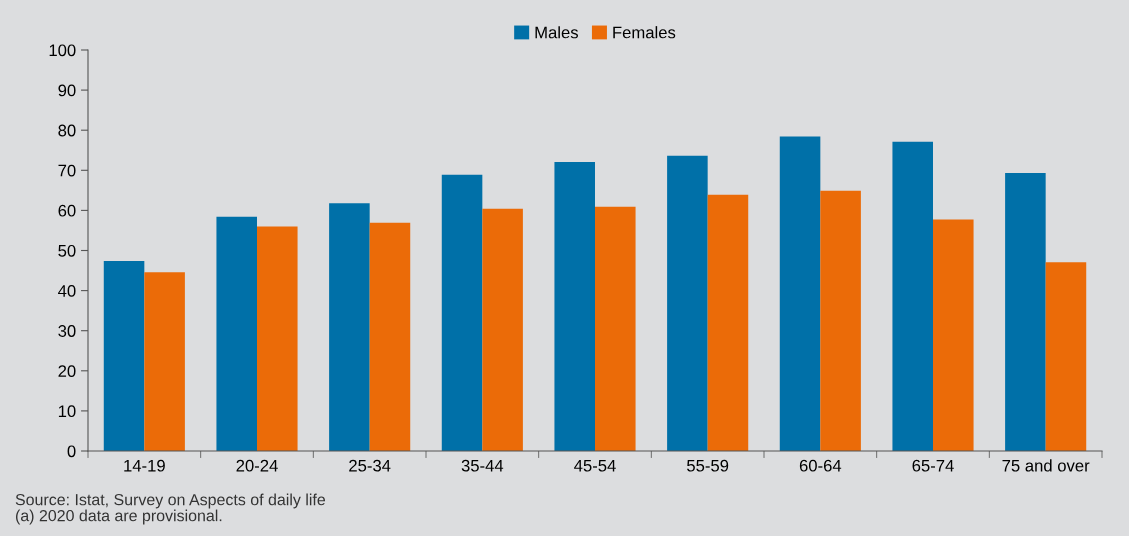 The height and width of the screenshot is (536, 1129). I want to click on y-tick-label: 0, so click(71, 451).